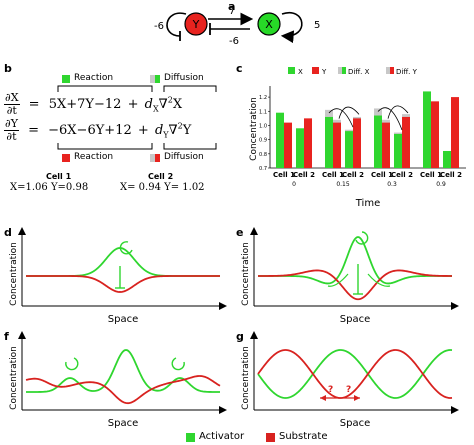 The width and height of the screenshot is (474, 445). Describe the element at coordinates (133, 104) in the screenshot. I see `x-plus: +` at that location.